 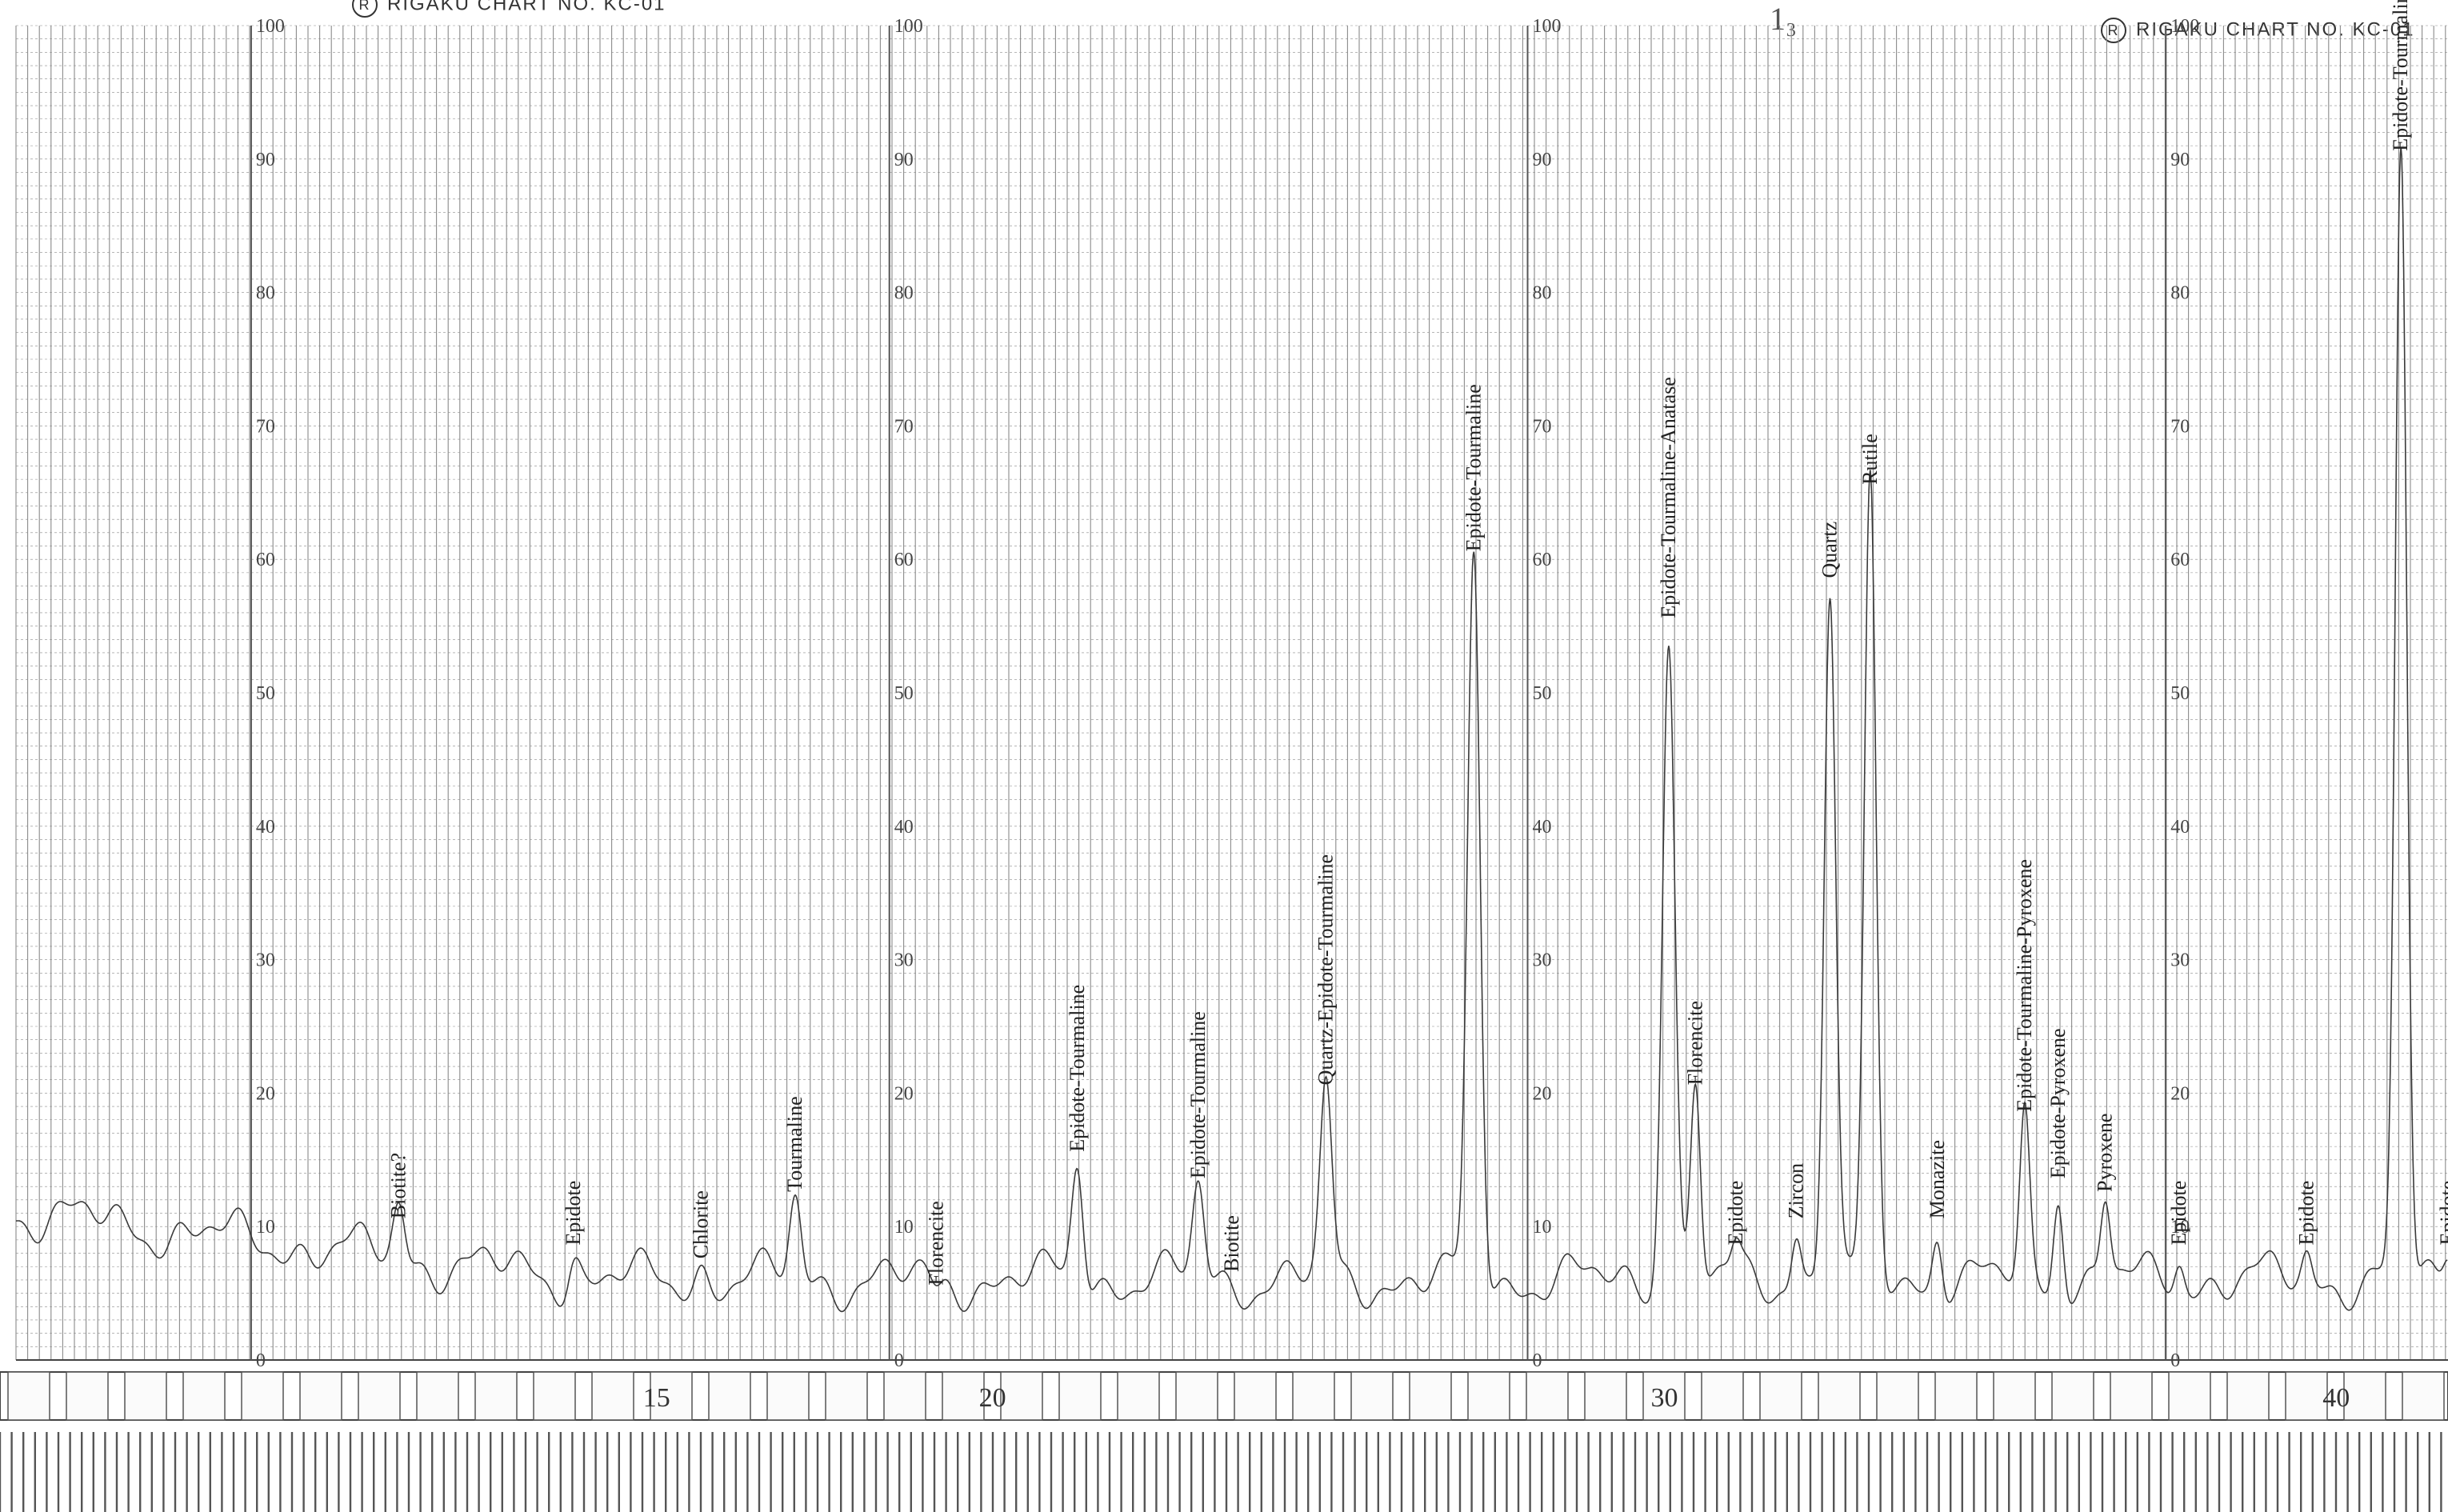 What do you see at coordinates (701, 1224) in the screenshot?
I see `peak-label: Chlorite` at bounding box center [701, 1224].